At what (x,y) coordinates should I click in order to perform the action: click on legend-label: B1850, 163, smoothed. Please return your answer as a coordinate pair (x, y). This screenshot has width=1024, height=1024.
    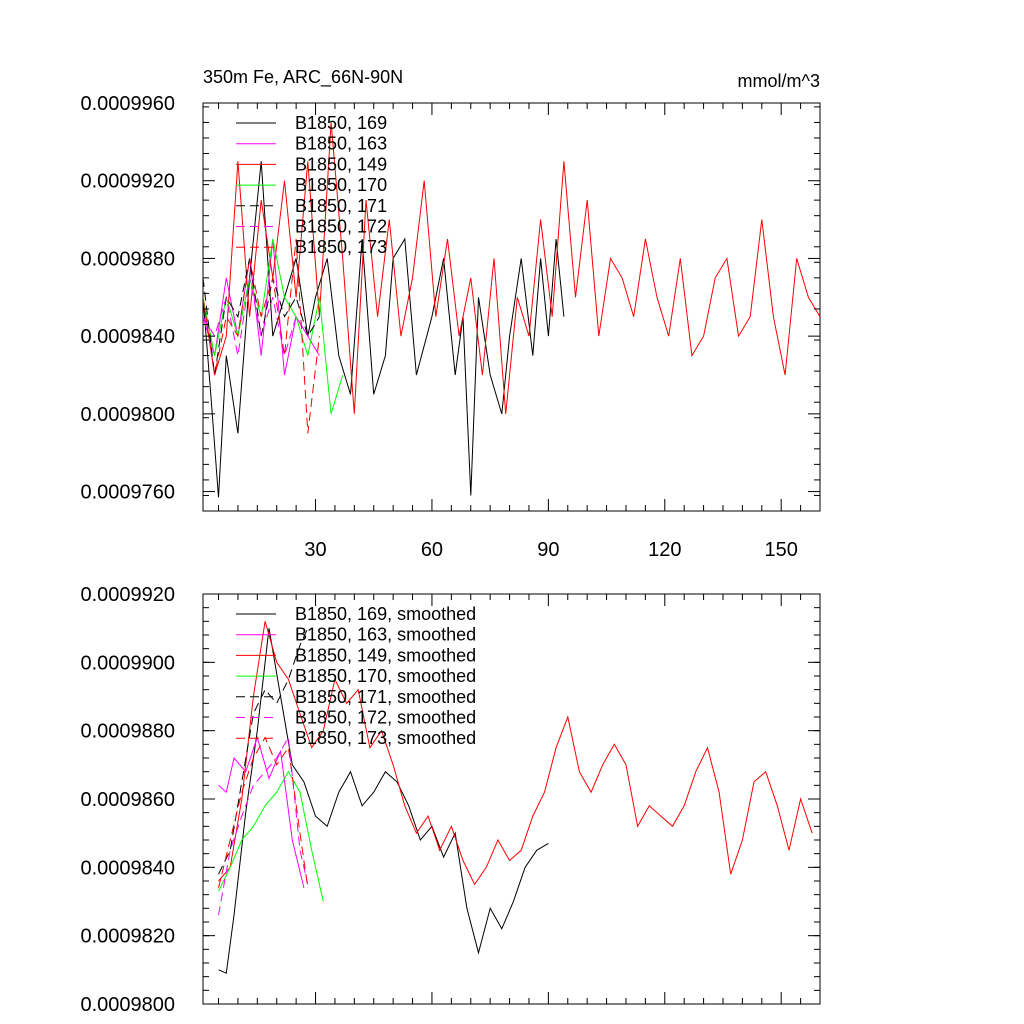
    Looking at the image, I should click on (385, 635).